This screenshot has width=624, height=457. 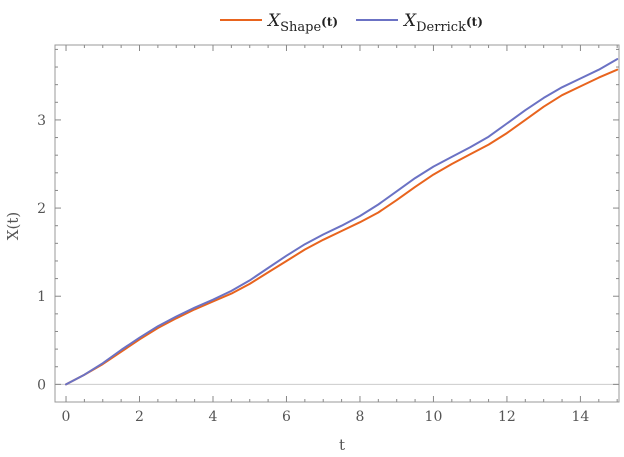 I want to click on x-tick-label: 12, so click(x=507, y=417).